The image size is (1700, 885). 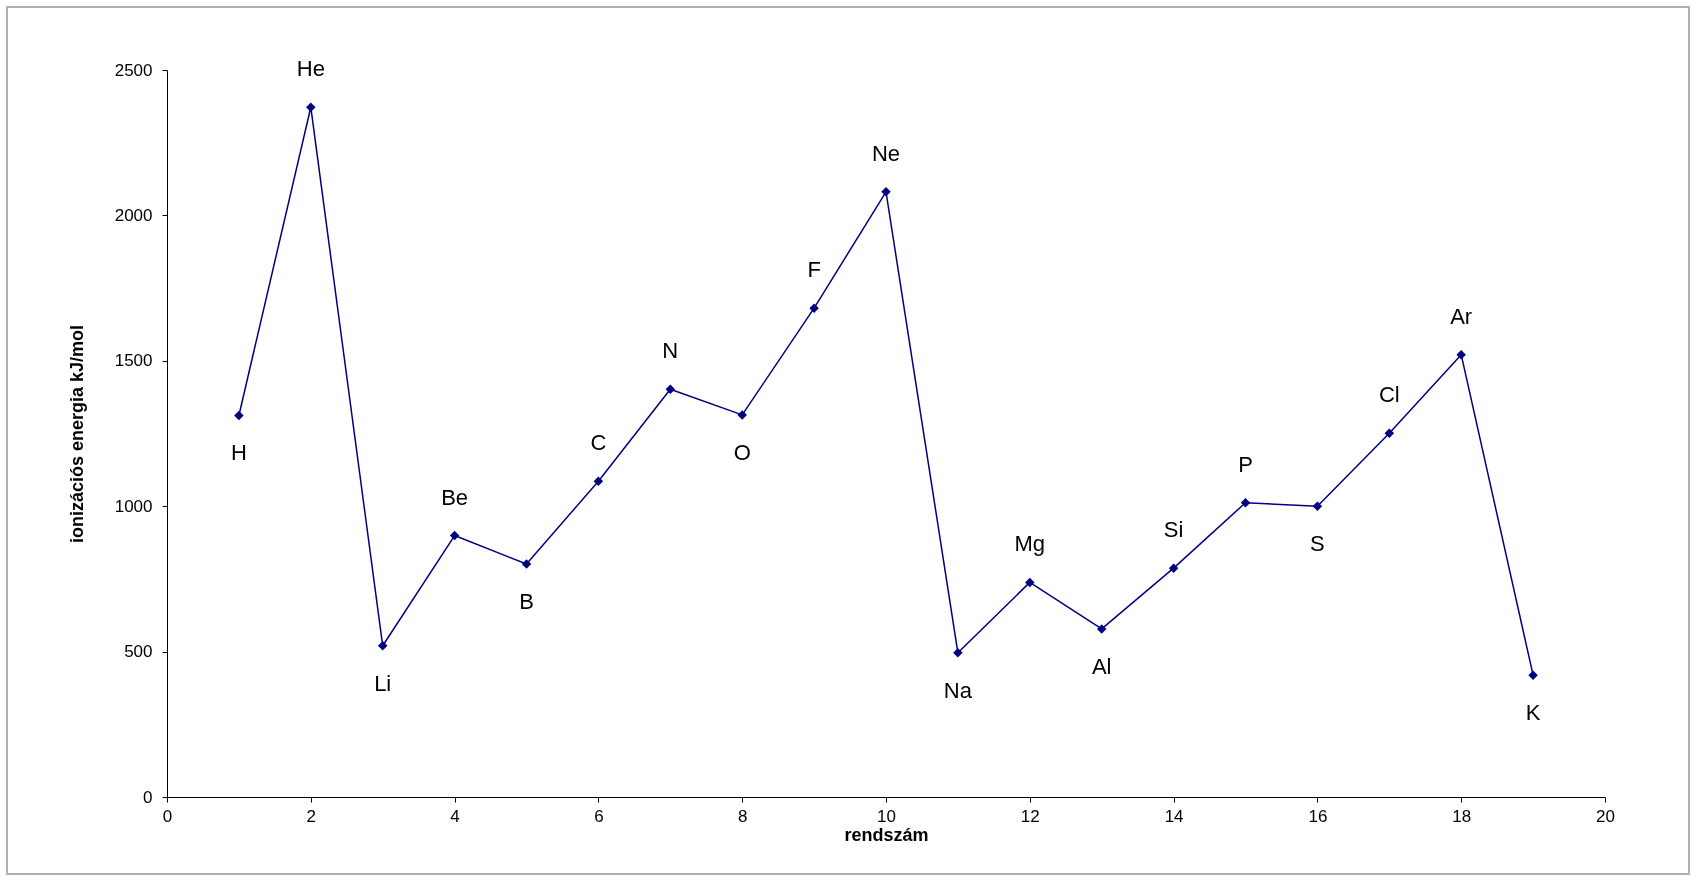 I want to click on x-tick-label: 2, so click(x=311, y=816).